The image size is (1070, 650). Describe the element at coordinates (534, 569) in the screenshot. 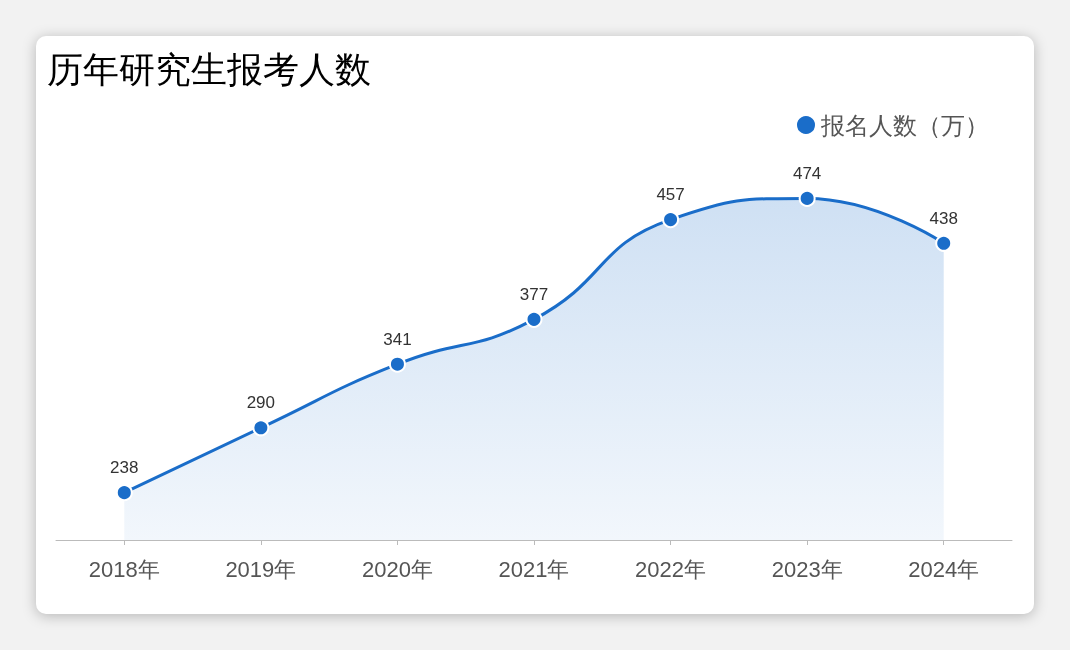

I see `x-tick-label: 2021年` at that location.